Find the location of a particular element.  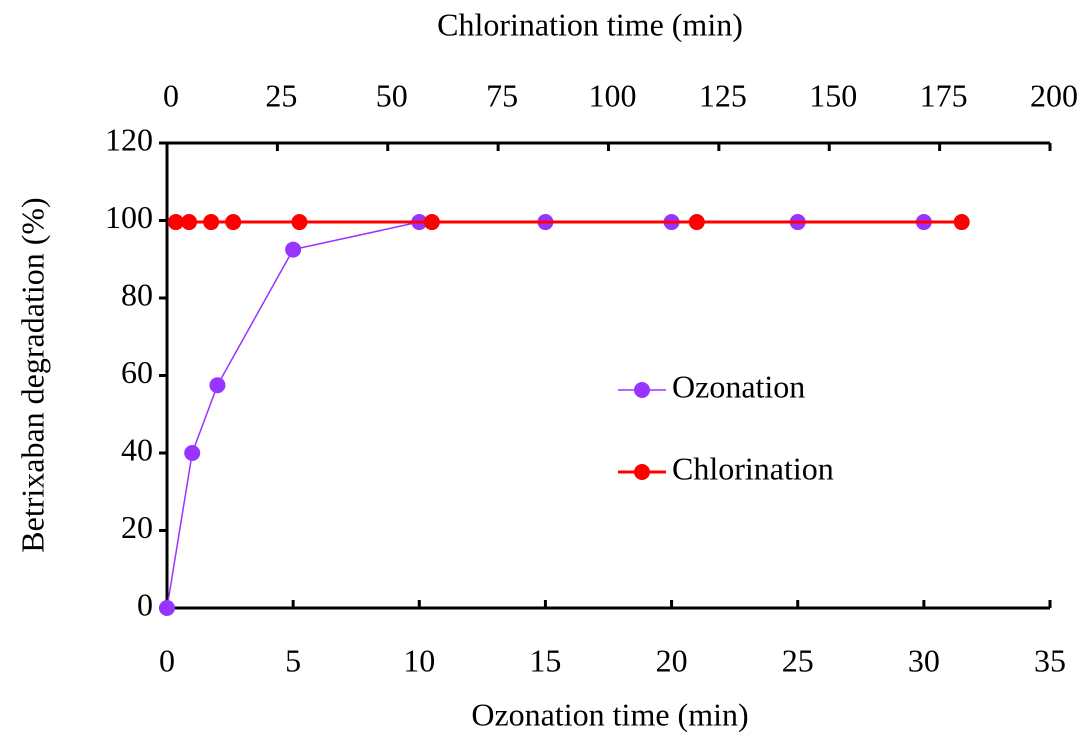

x-tick-label: 5 is located at coordinates (293, 660).